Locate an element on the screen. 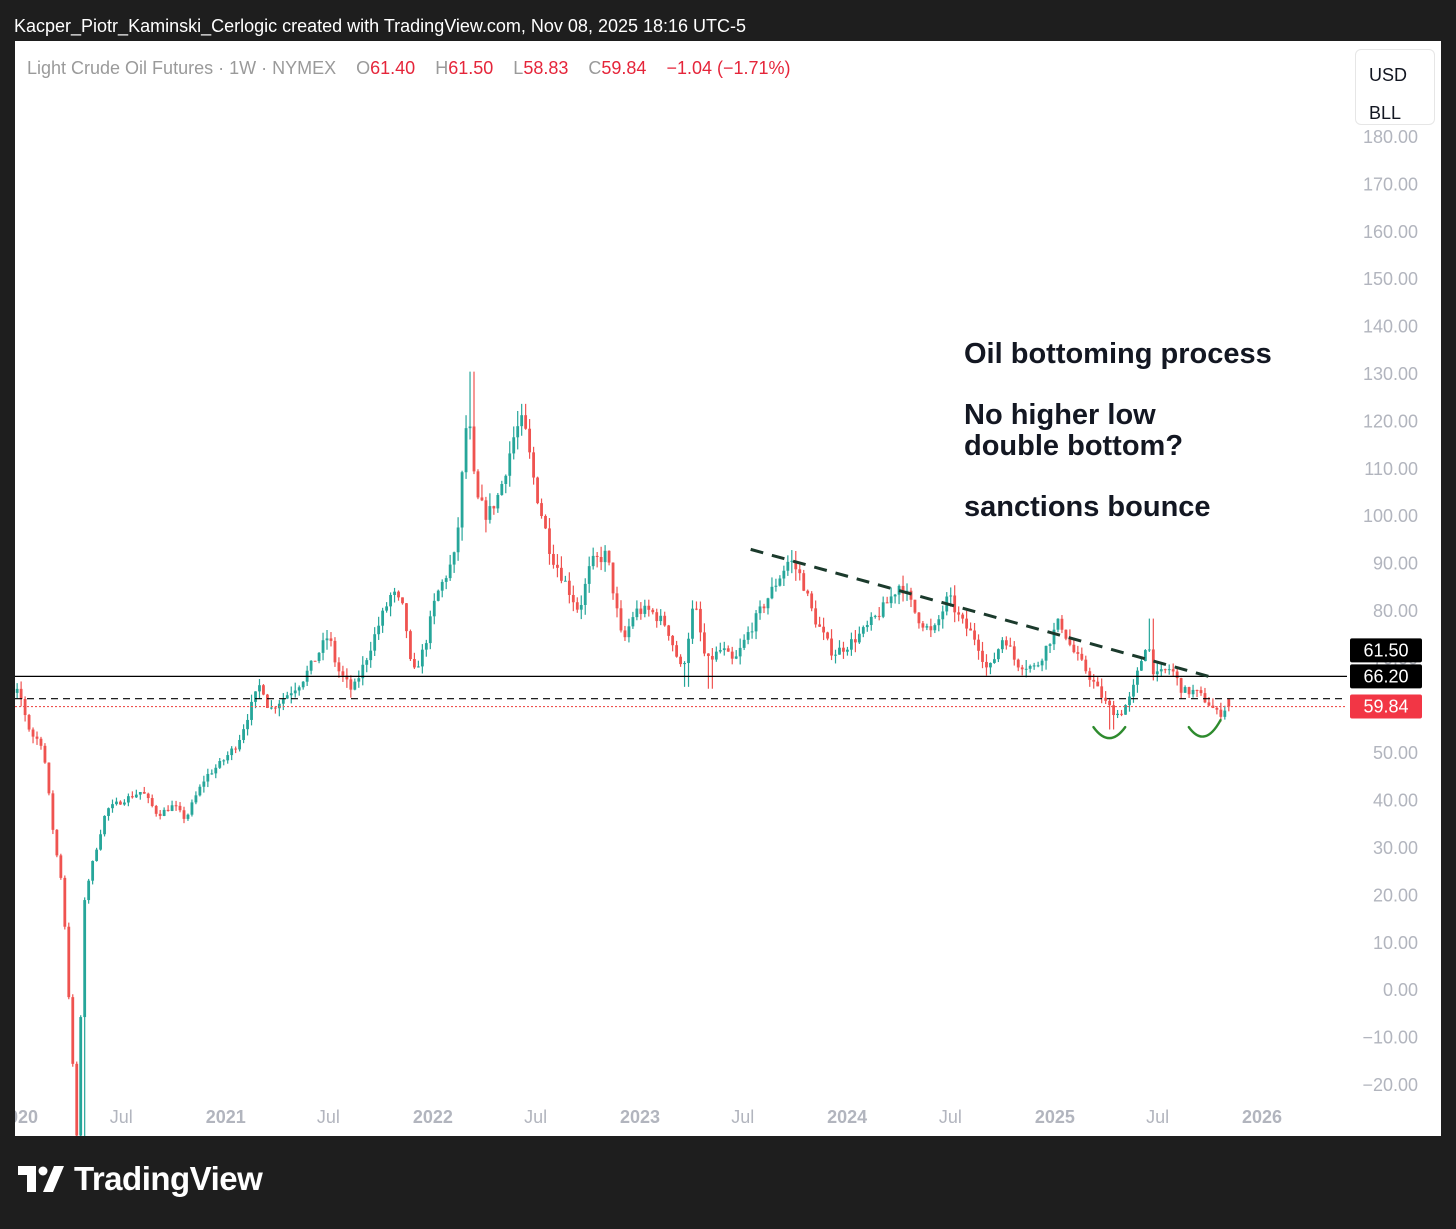 The width and height of the screenshot is (1456, 1229). open-label: O is located at coordinates (363, 68).